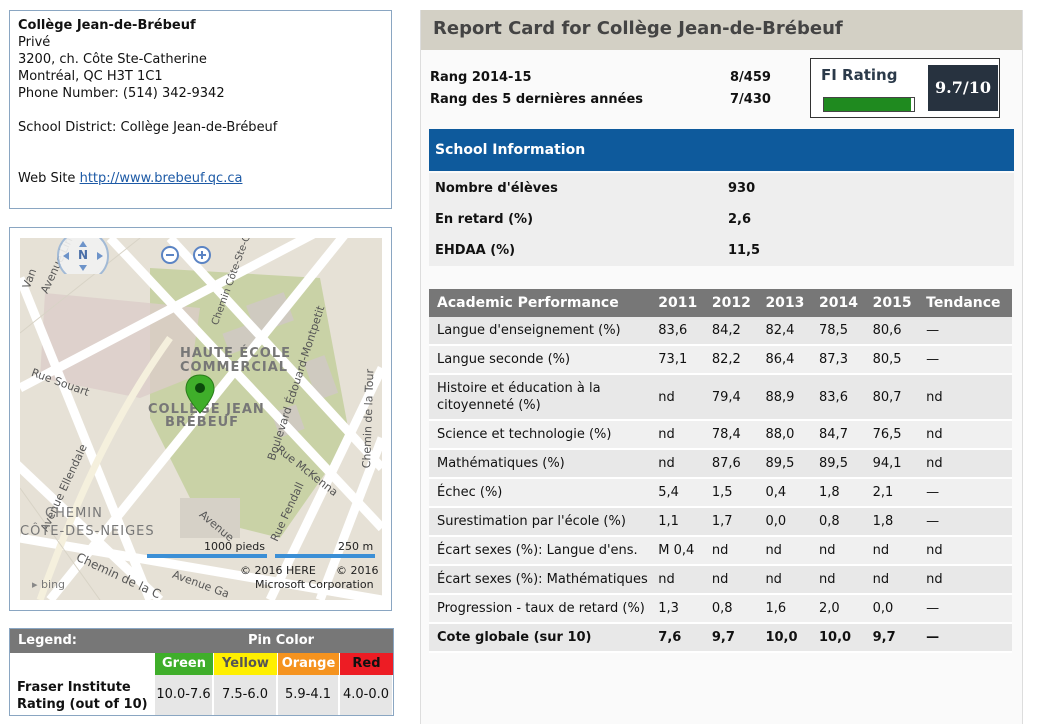  What do you see at coordinates (742, 188) in the screenshot?
I see `school-info-value: 930` at bounding box center [742, 188].